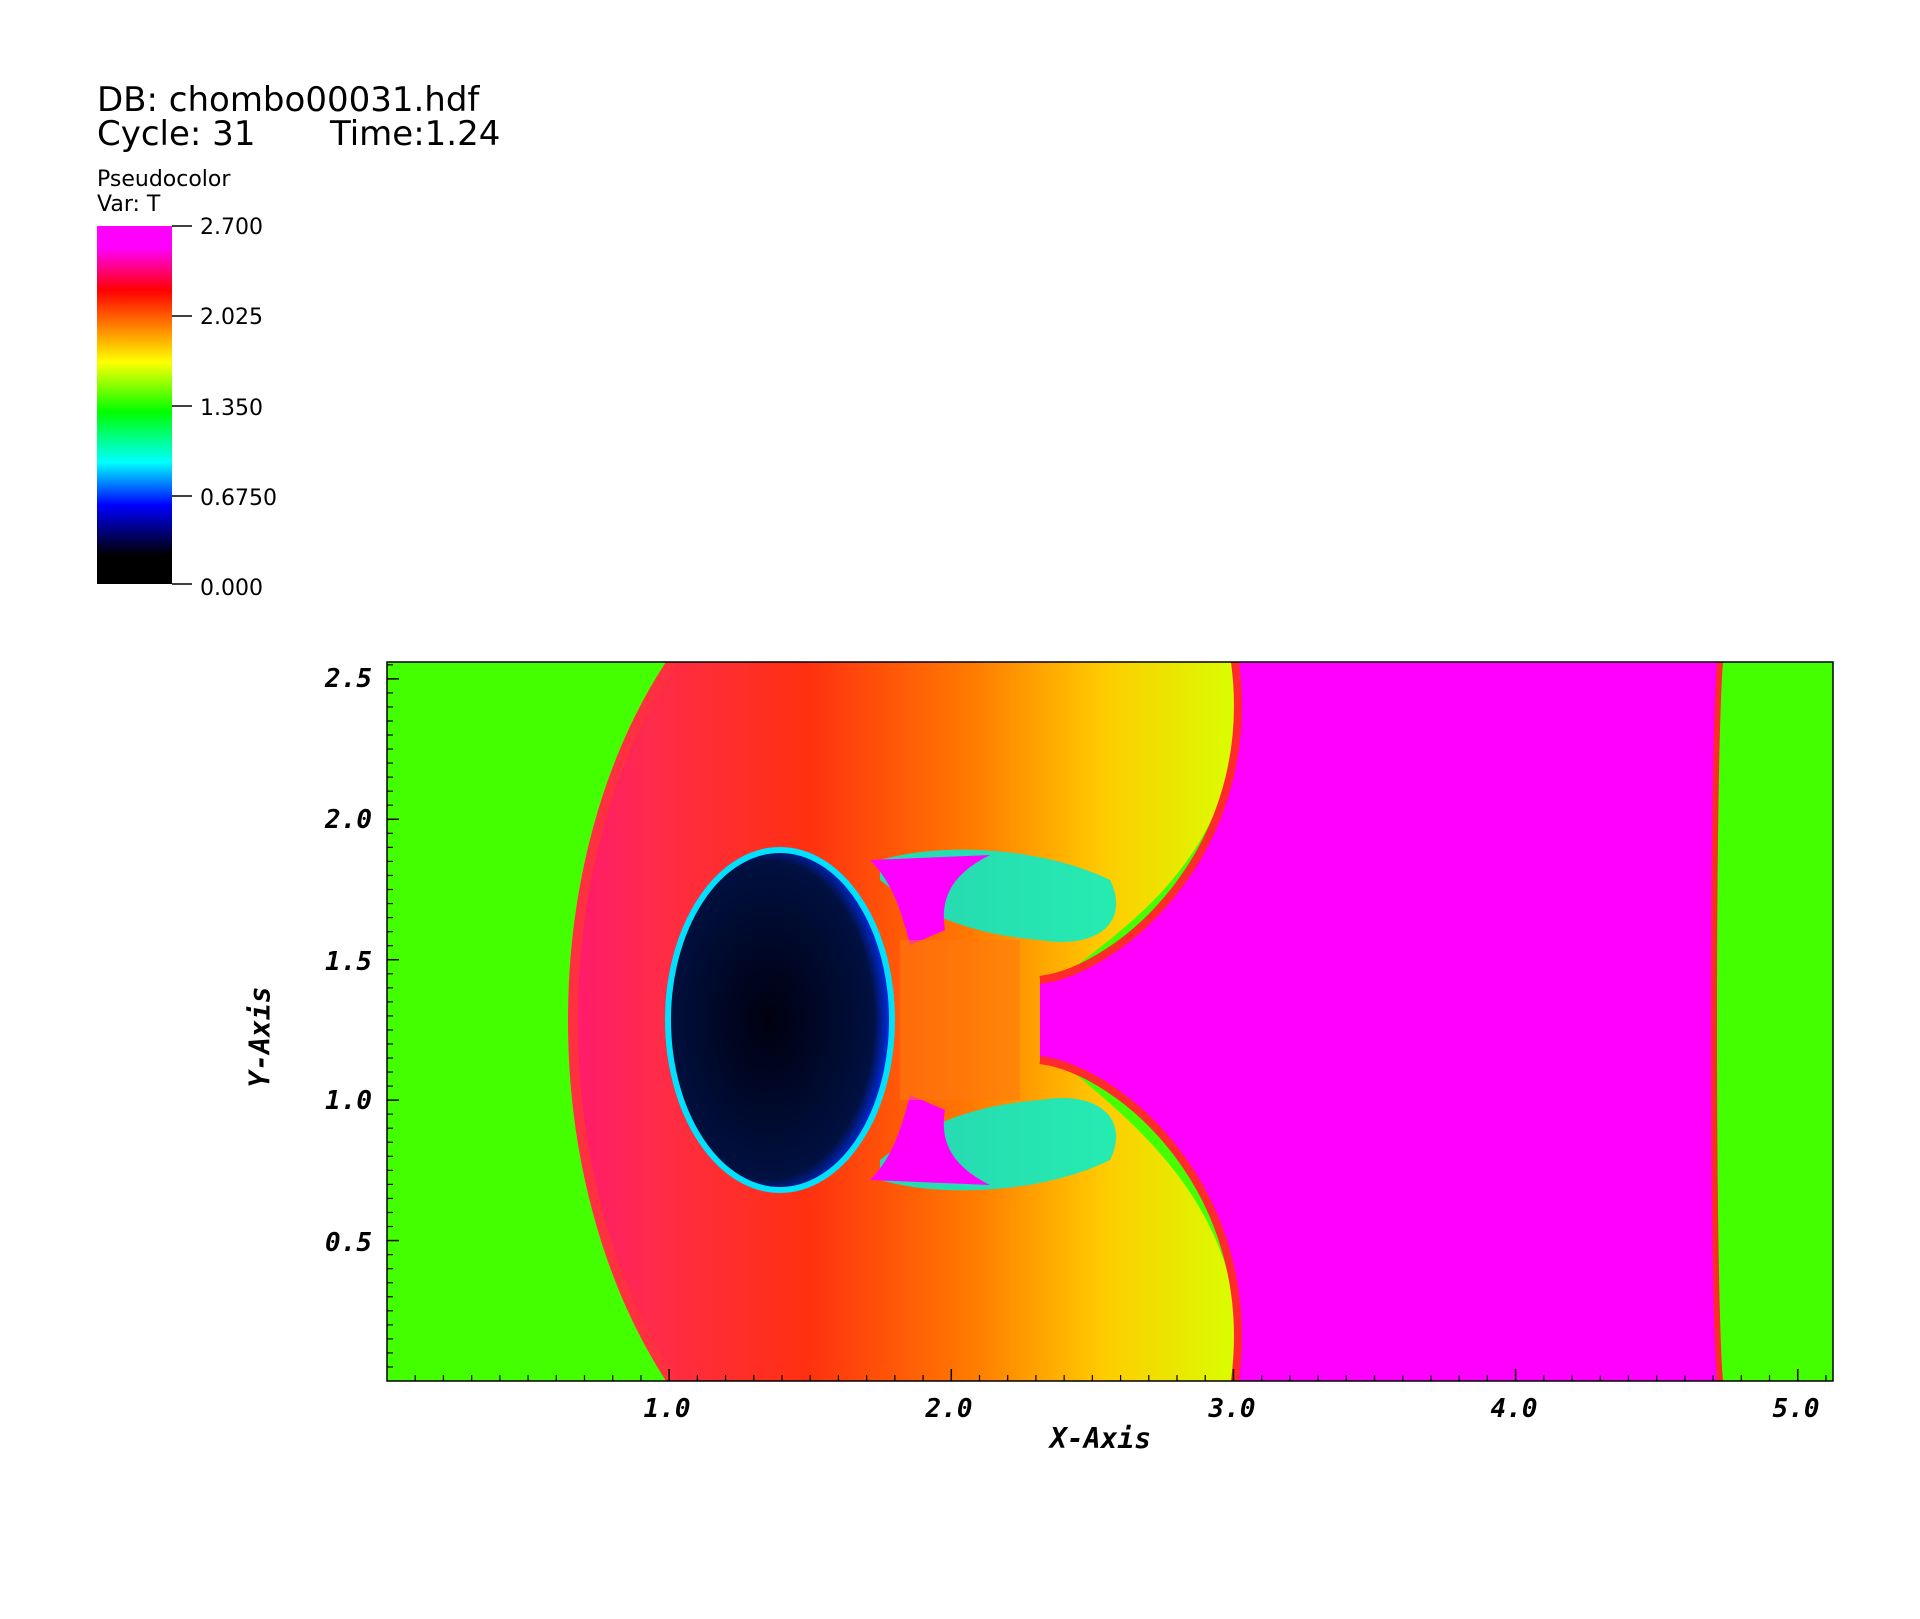 The height and width of the screenshot is (1619, 1920). I want to click on x-tick-label: 2.0, so click(949, 1409).